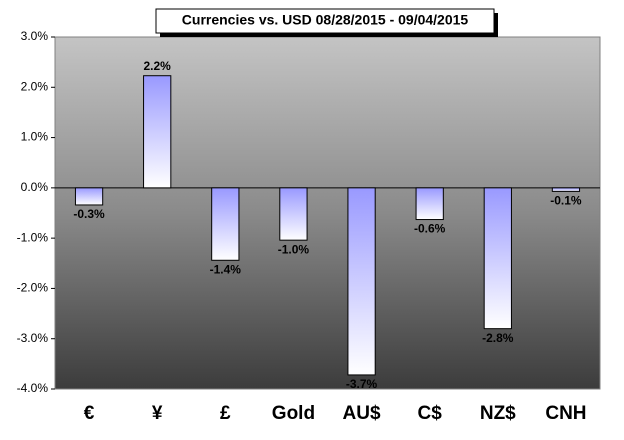 This screenshot has width=624, height=440. I want to click on y-tick-label: 3.0%, so click(35, 36).